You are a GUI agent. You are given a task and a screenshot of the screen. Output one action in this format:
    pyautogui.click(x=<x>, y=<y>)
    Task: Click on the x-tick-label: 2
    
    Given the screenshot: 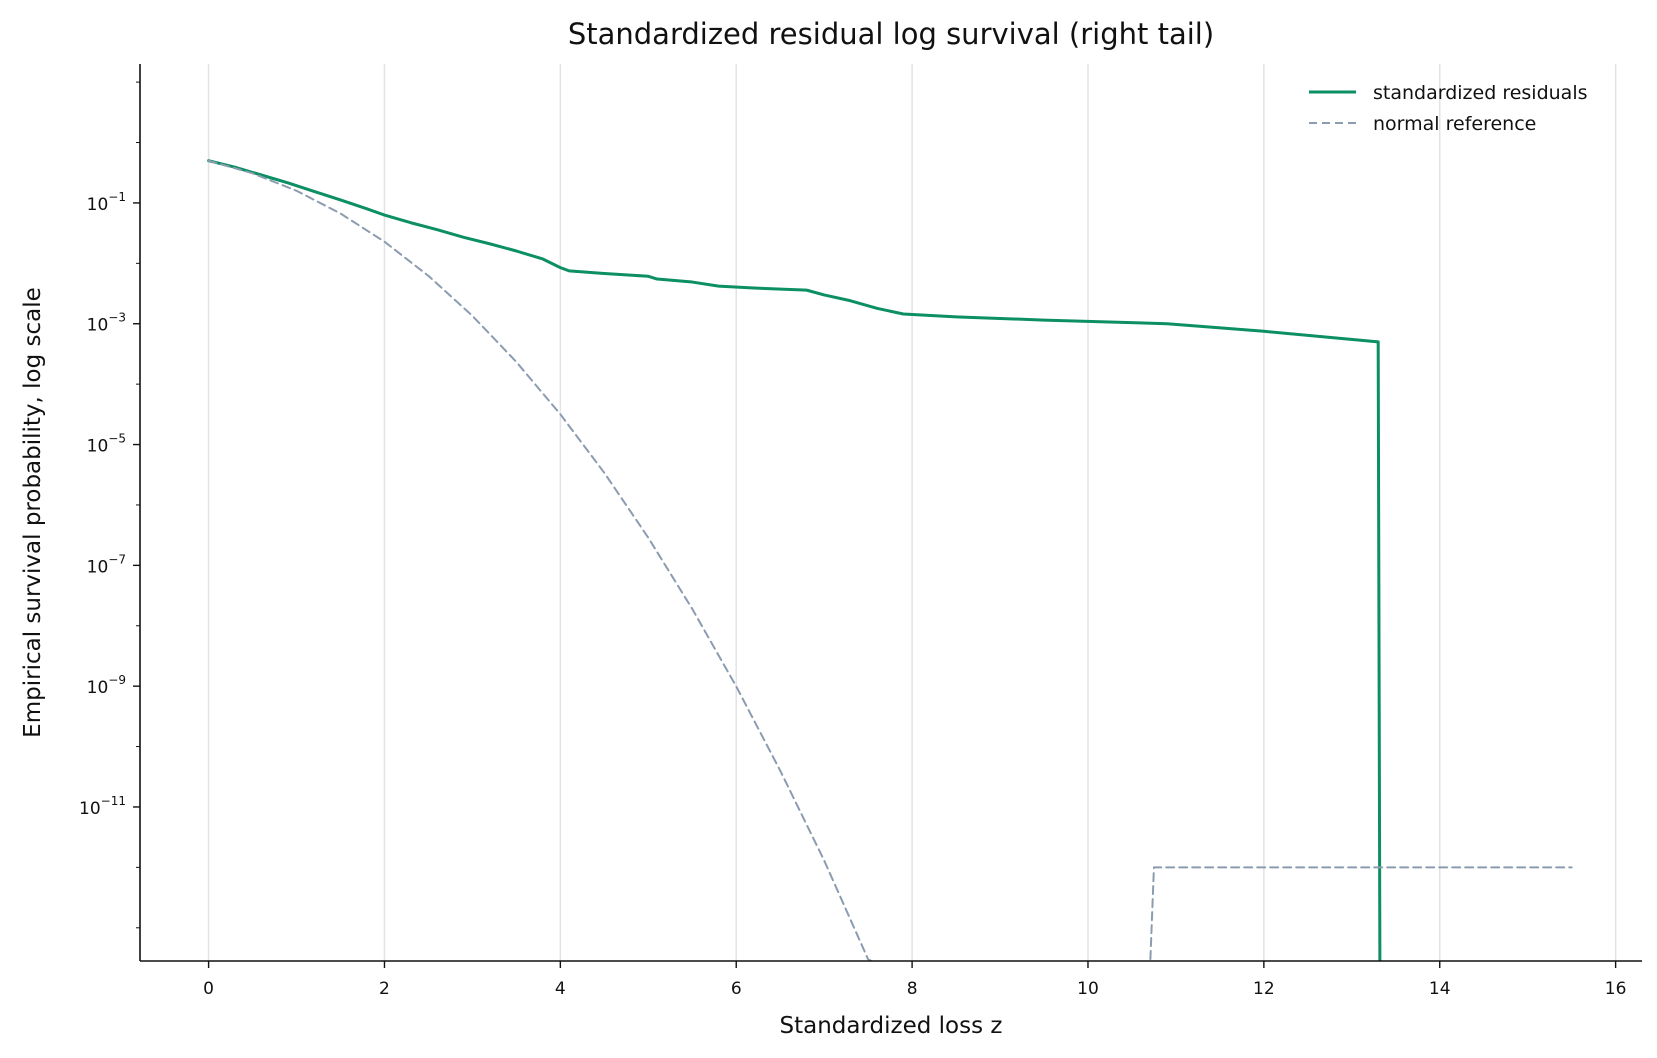 What is the action you would take?
    pyautogui.click(x=384, y=989)
    